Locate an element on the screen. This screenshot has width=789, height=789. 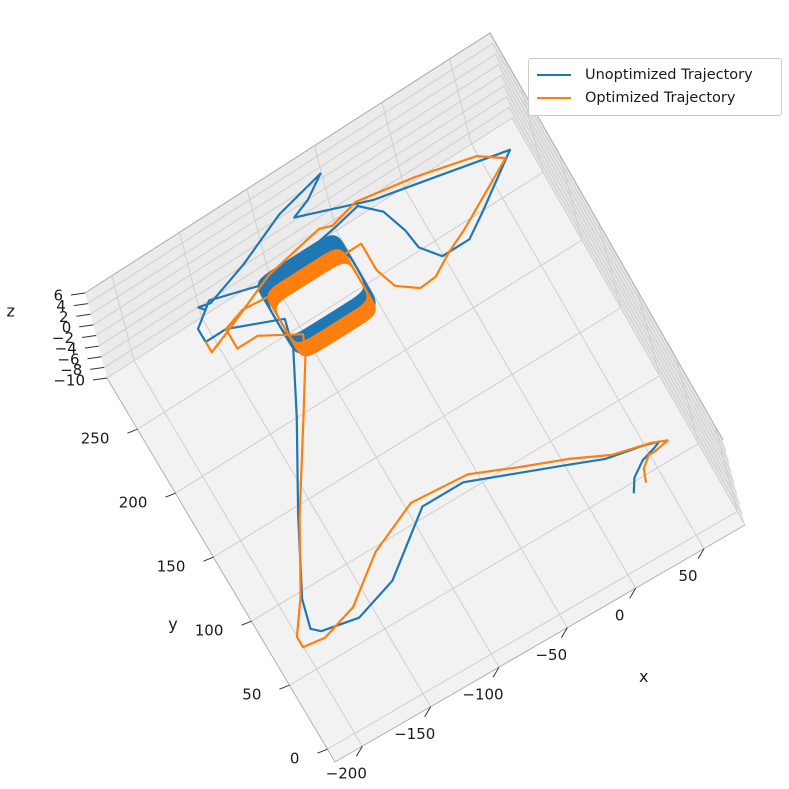
x-axis-label: x is located at coordinates (643, 676).